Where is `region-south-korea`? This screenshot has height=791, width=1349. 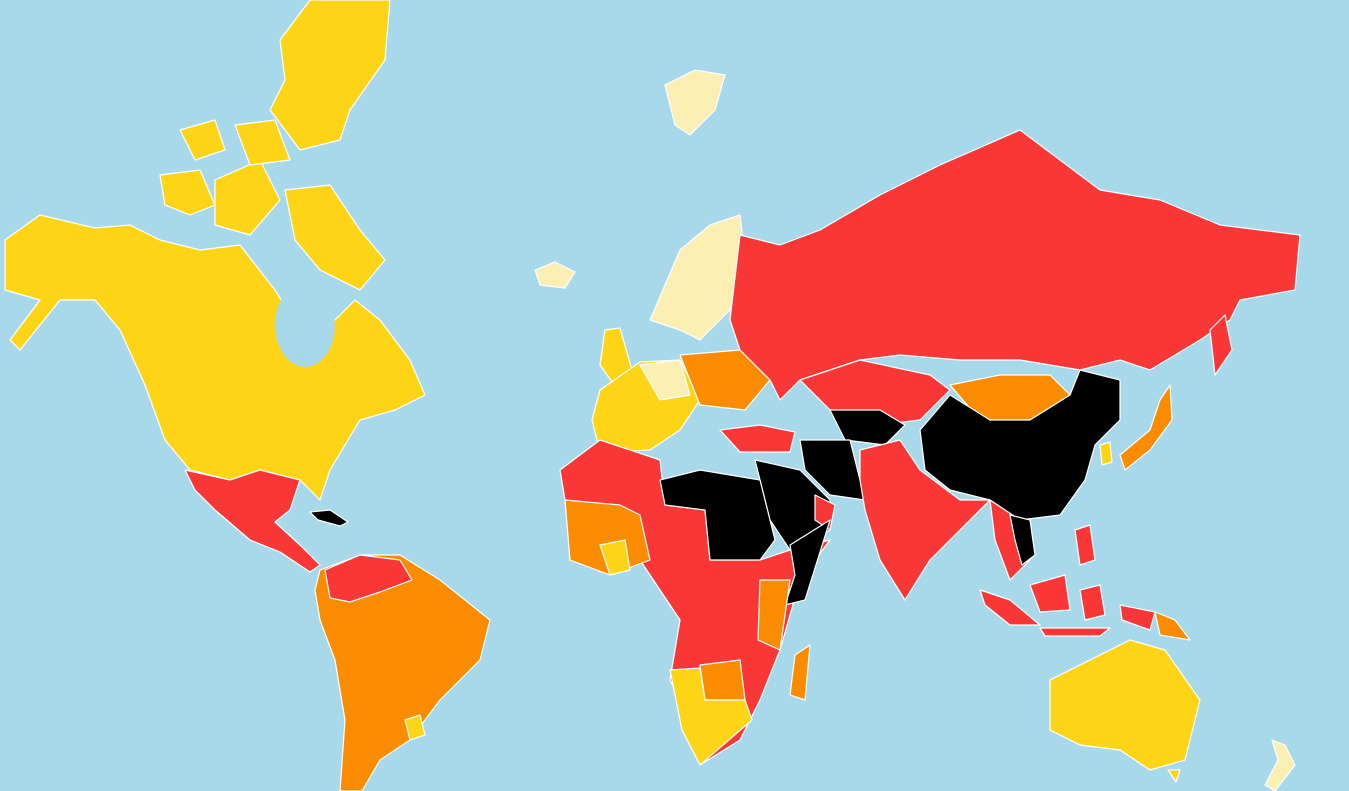 region-south-korea is located at coordinates (1106, 453).